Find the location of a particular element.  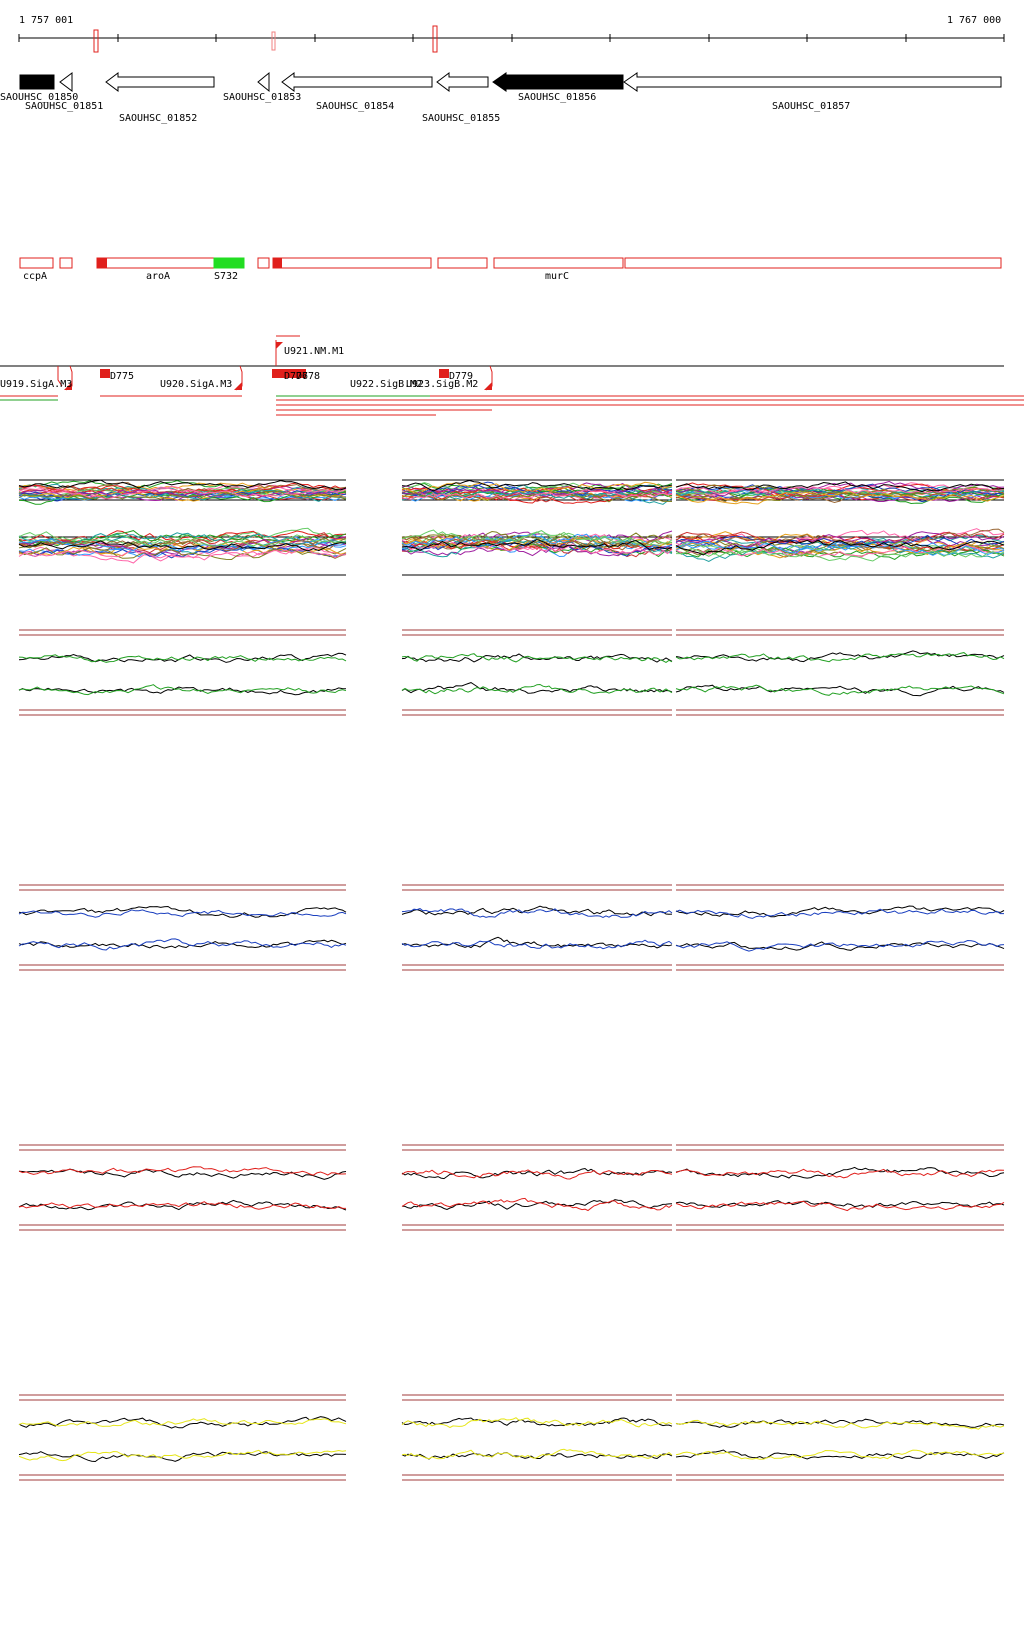

promoter-label: U921.NM.M1 is located at coordinates (314, 351).